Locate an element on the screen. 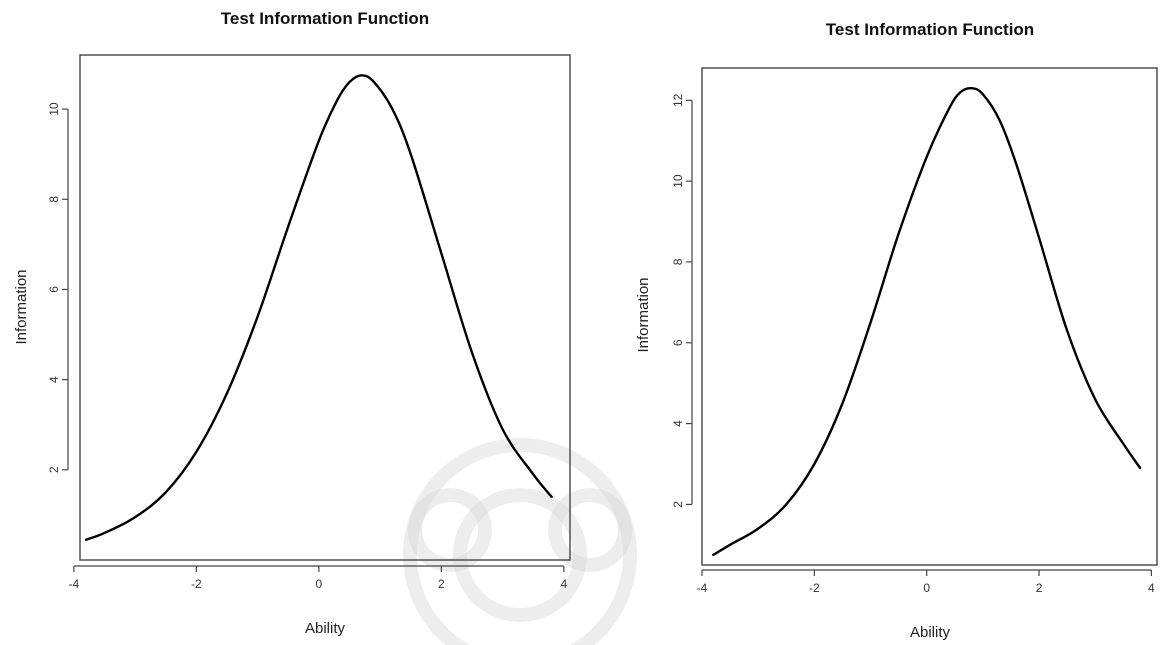 The width and height of the screenshot is (1170, 645). watermark-ornament is located at coordinates (520, 541).